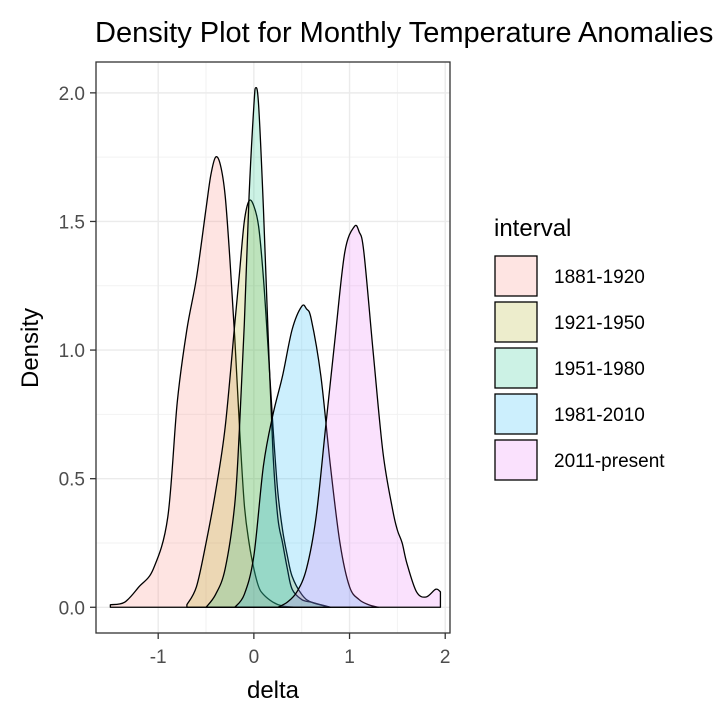 This screenshot has width=720, height=720. Describe the element at coordinates (300, 650) in the screenshot. I see `x-axis: -1 0 1 2` at that location.